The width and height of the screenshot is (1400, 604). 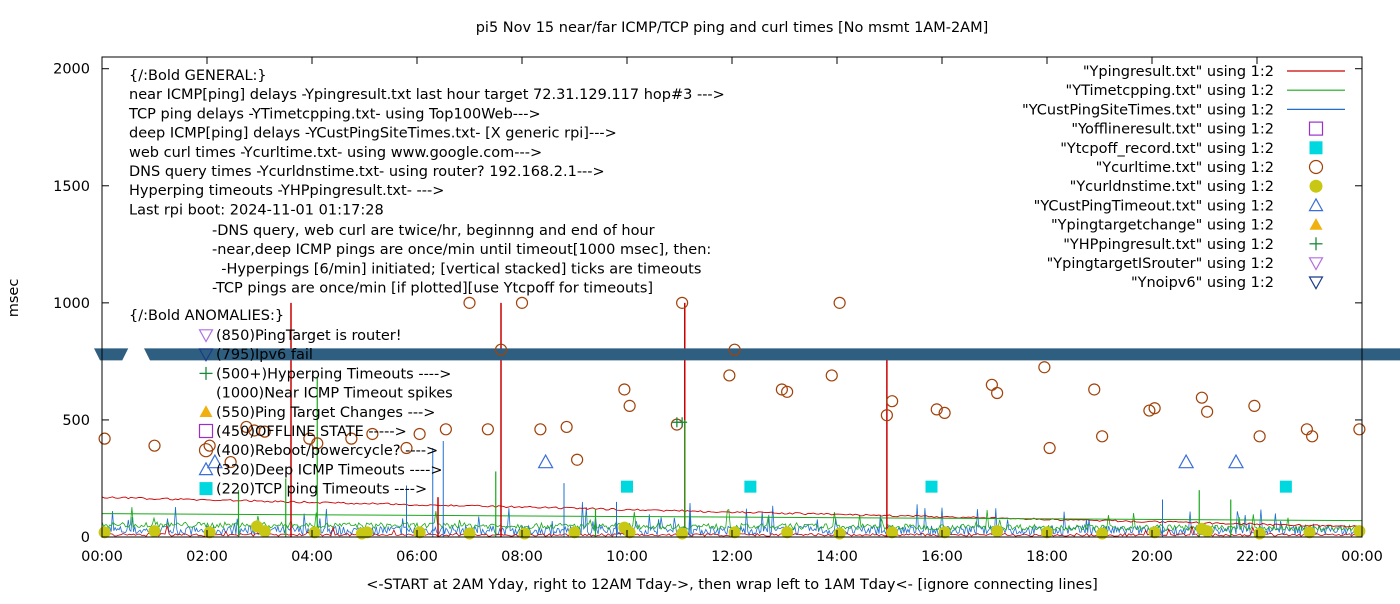 I want to click on y-tick-label: 0, so click(x=85, y=538).